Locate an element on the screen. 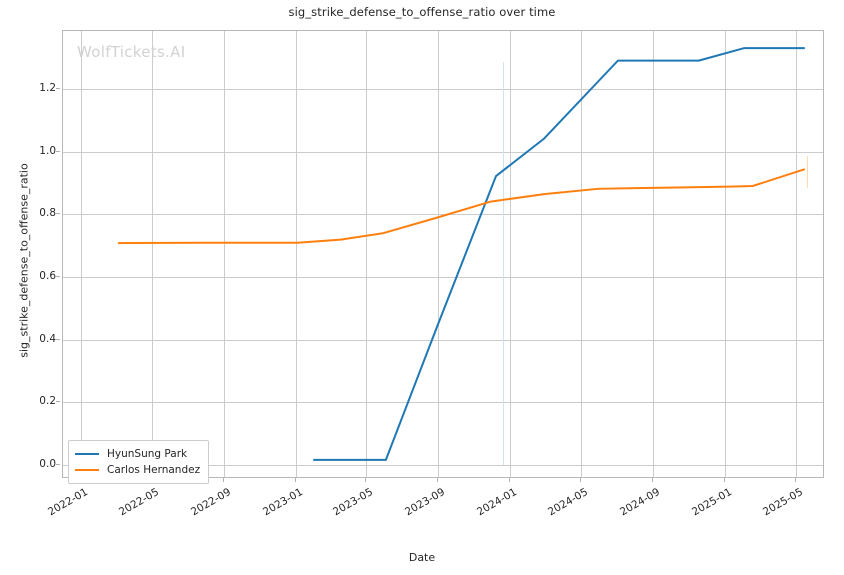 This screenshot has height=575, width=844. y-axis-tick-label: 1.0 is located at coordinates (47, 150).